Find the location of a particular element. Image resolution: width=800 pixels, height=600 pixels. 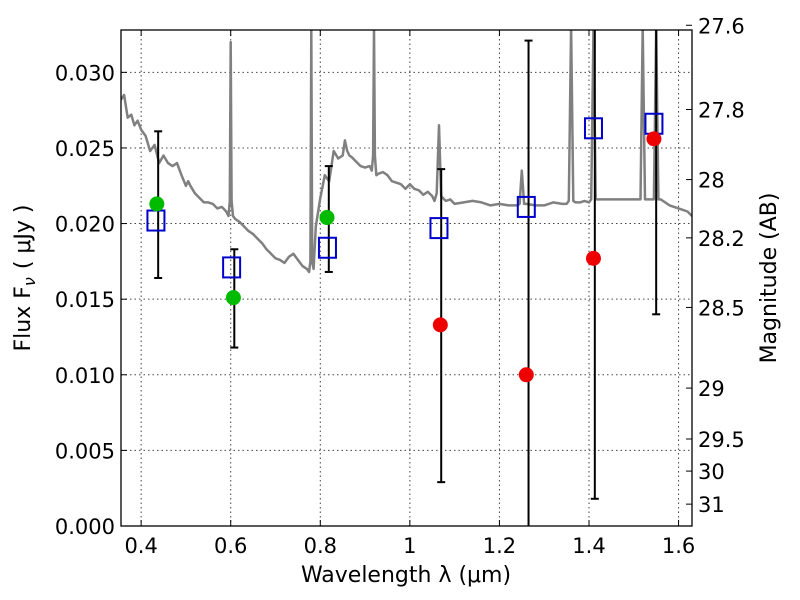

x-tick-label: 1.4 is located at coordinates (588, 546).